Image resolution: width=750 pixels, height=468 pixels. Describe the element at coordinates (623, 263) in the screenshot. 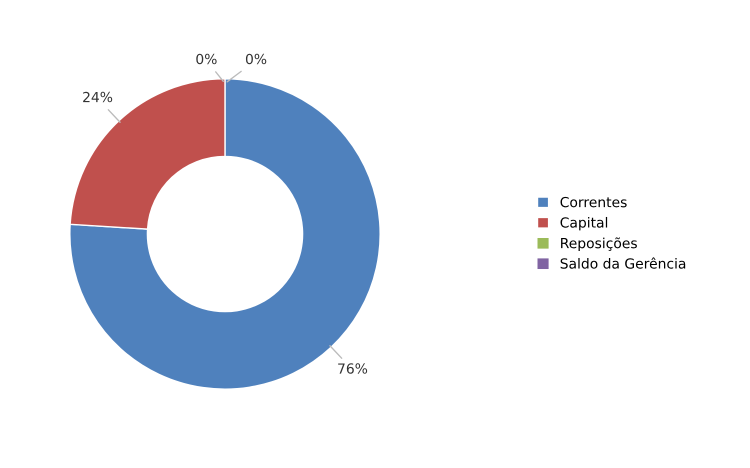

I see `legend-label: Saldo da Gerência` at that location.